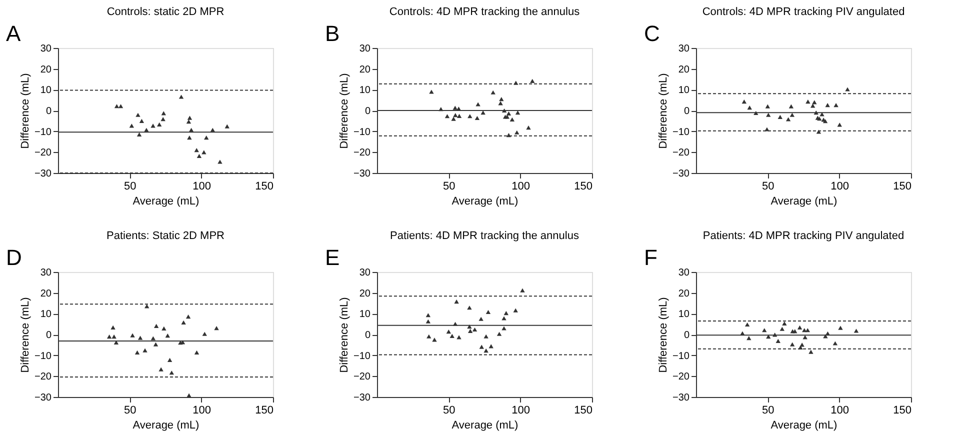 The image size is (973, 438). Describe the element at coordinates (332, 33) in the screenshot. I see `text: B` at that location.